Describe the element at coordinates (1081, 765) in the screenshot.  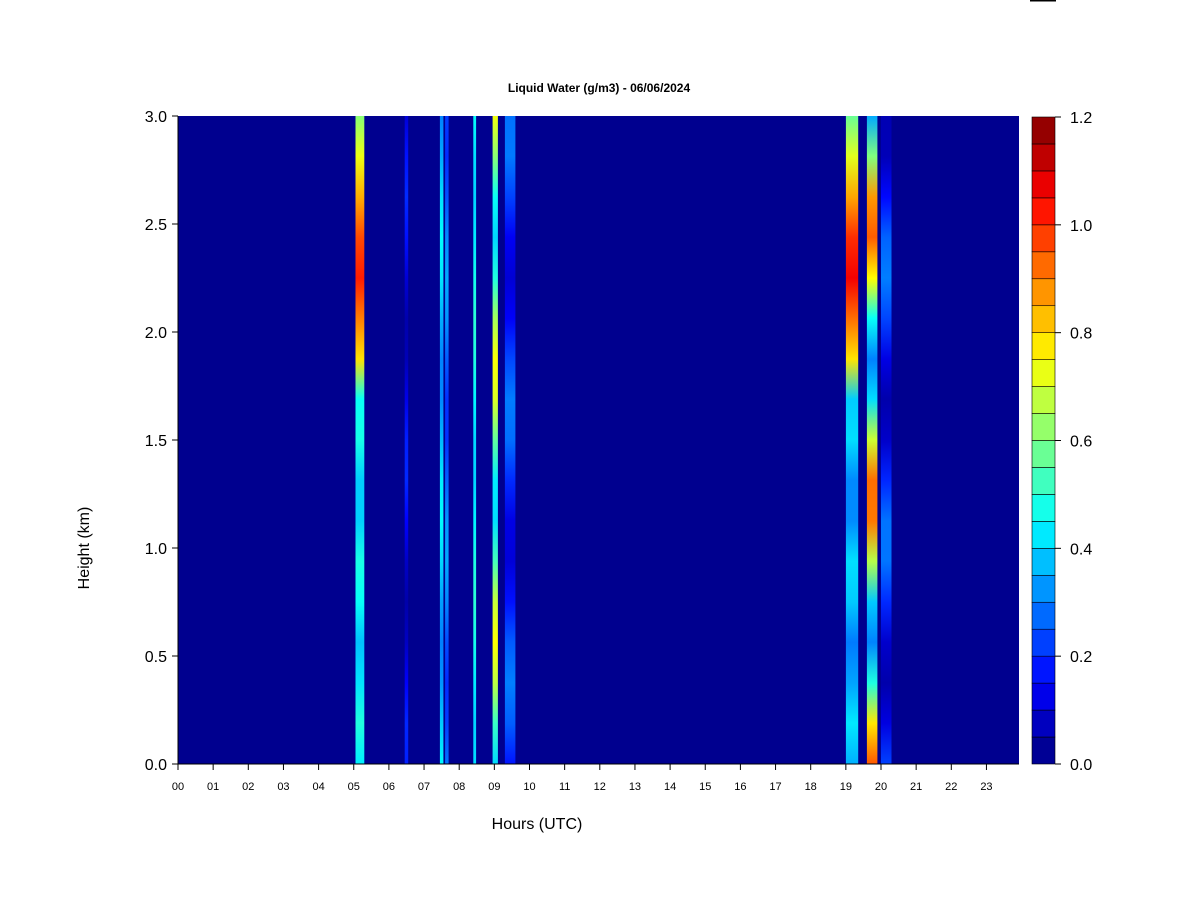
I see `colorbar-tick-label: 0.0` at that location.